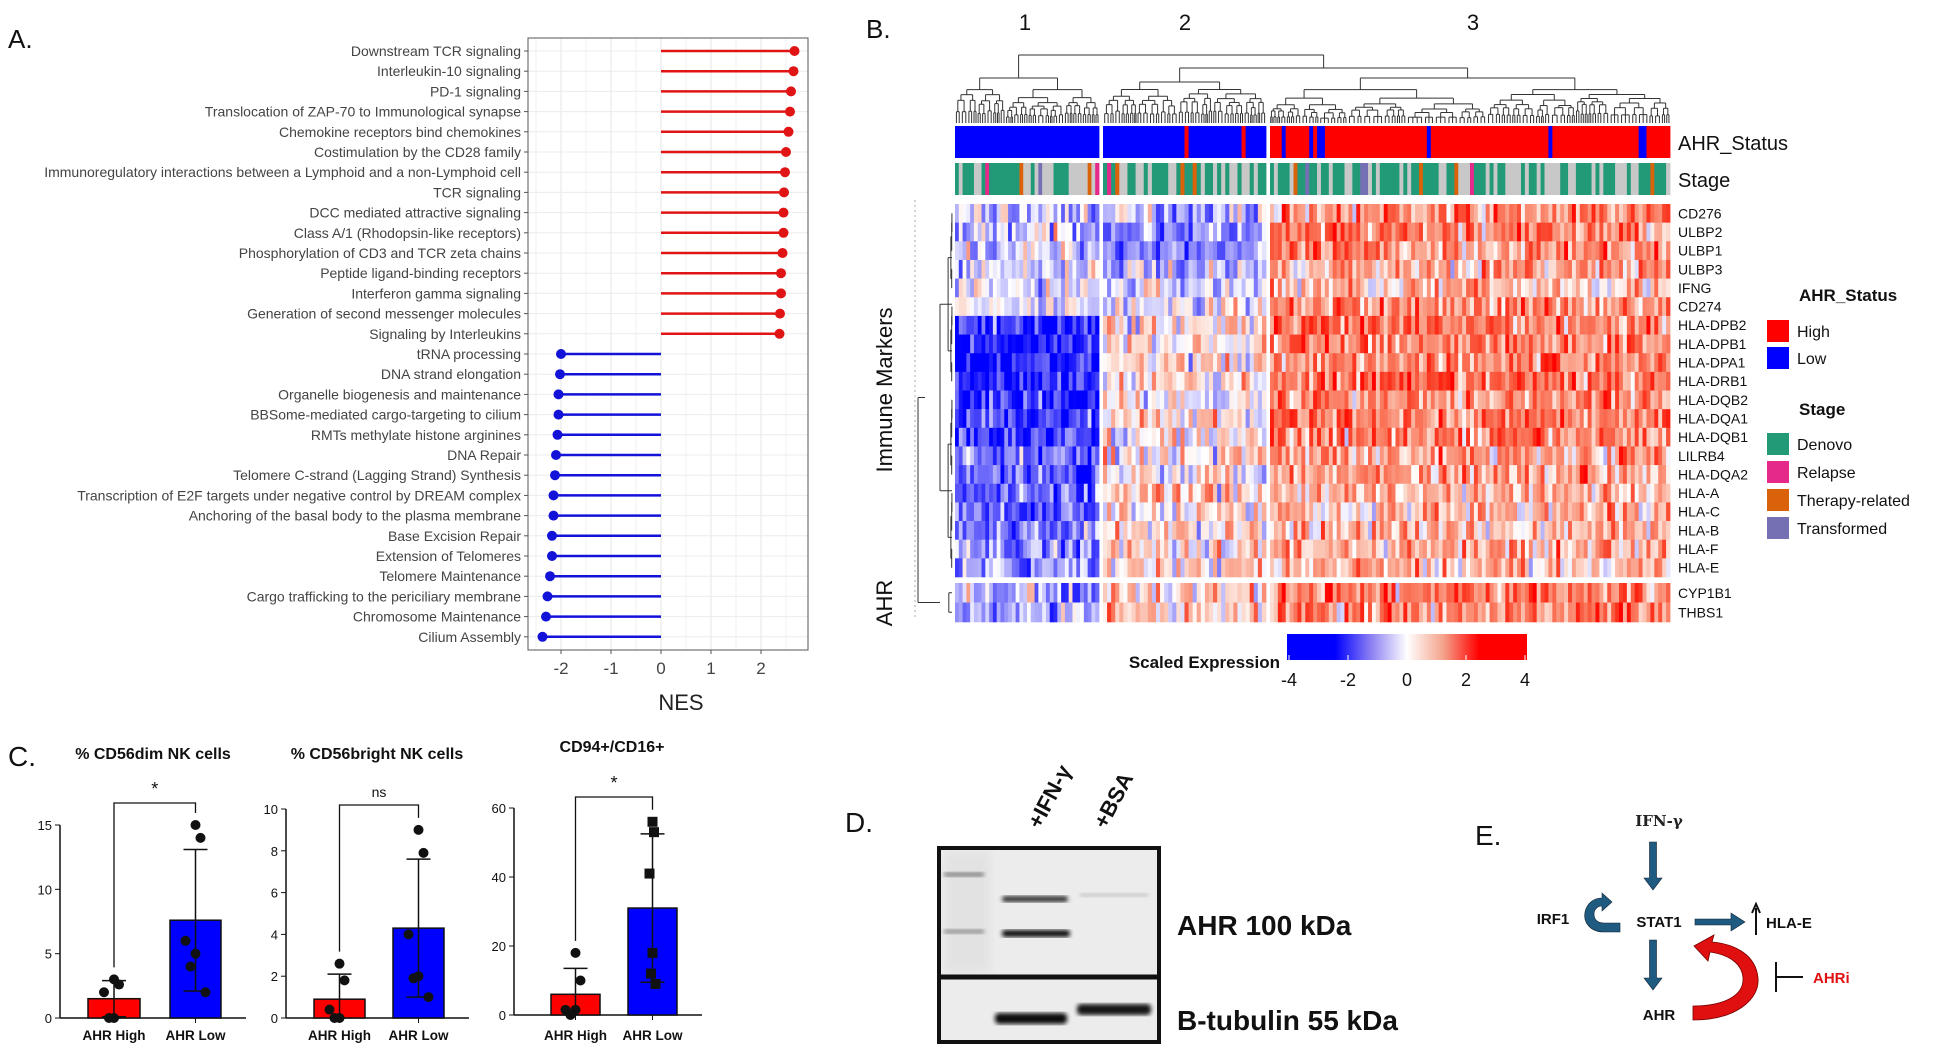  I want to click on gene-label: HLA-DPB1, so click(1712, 344).